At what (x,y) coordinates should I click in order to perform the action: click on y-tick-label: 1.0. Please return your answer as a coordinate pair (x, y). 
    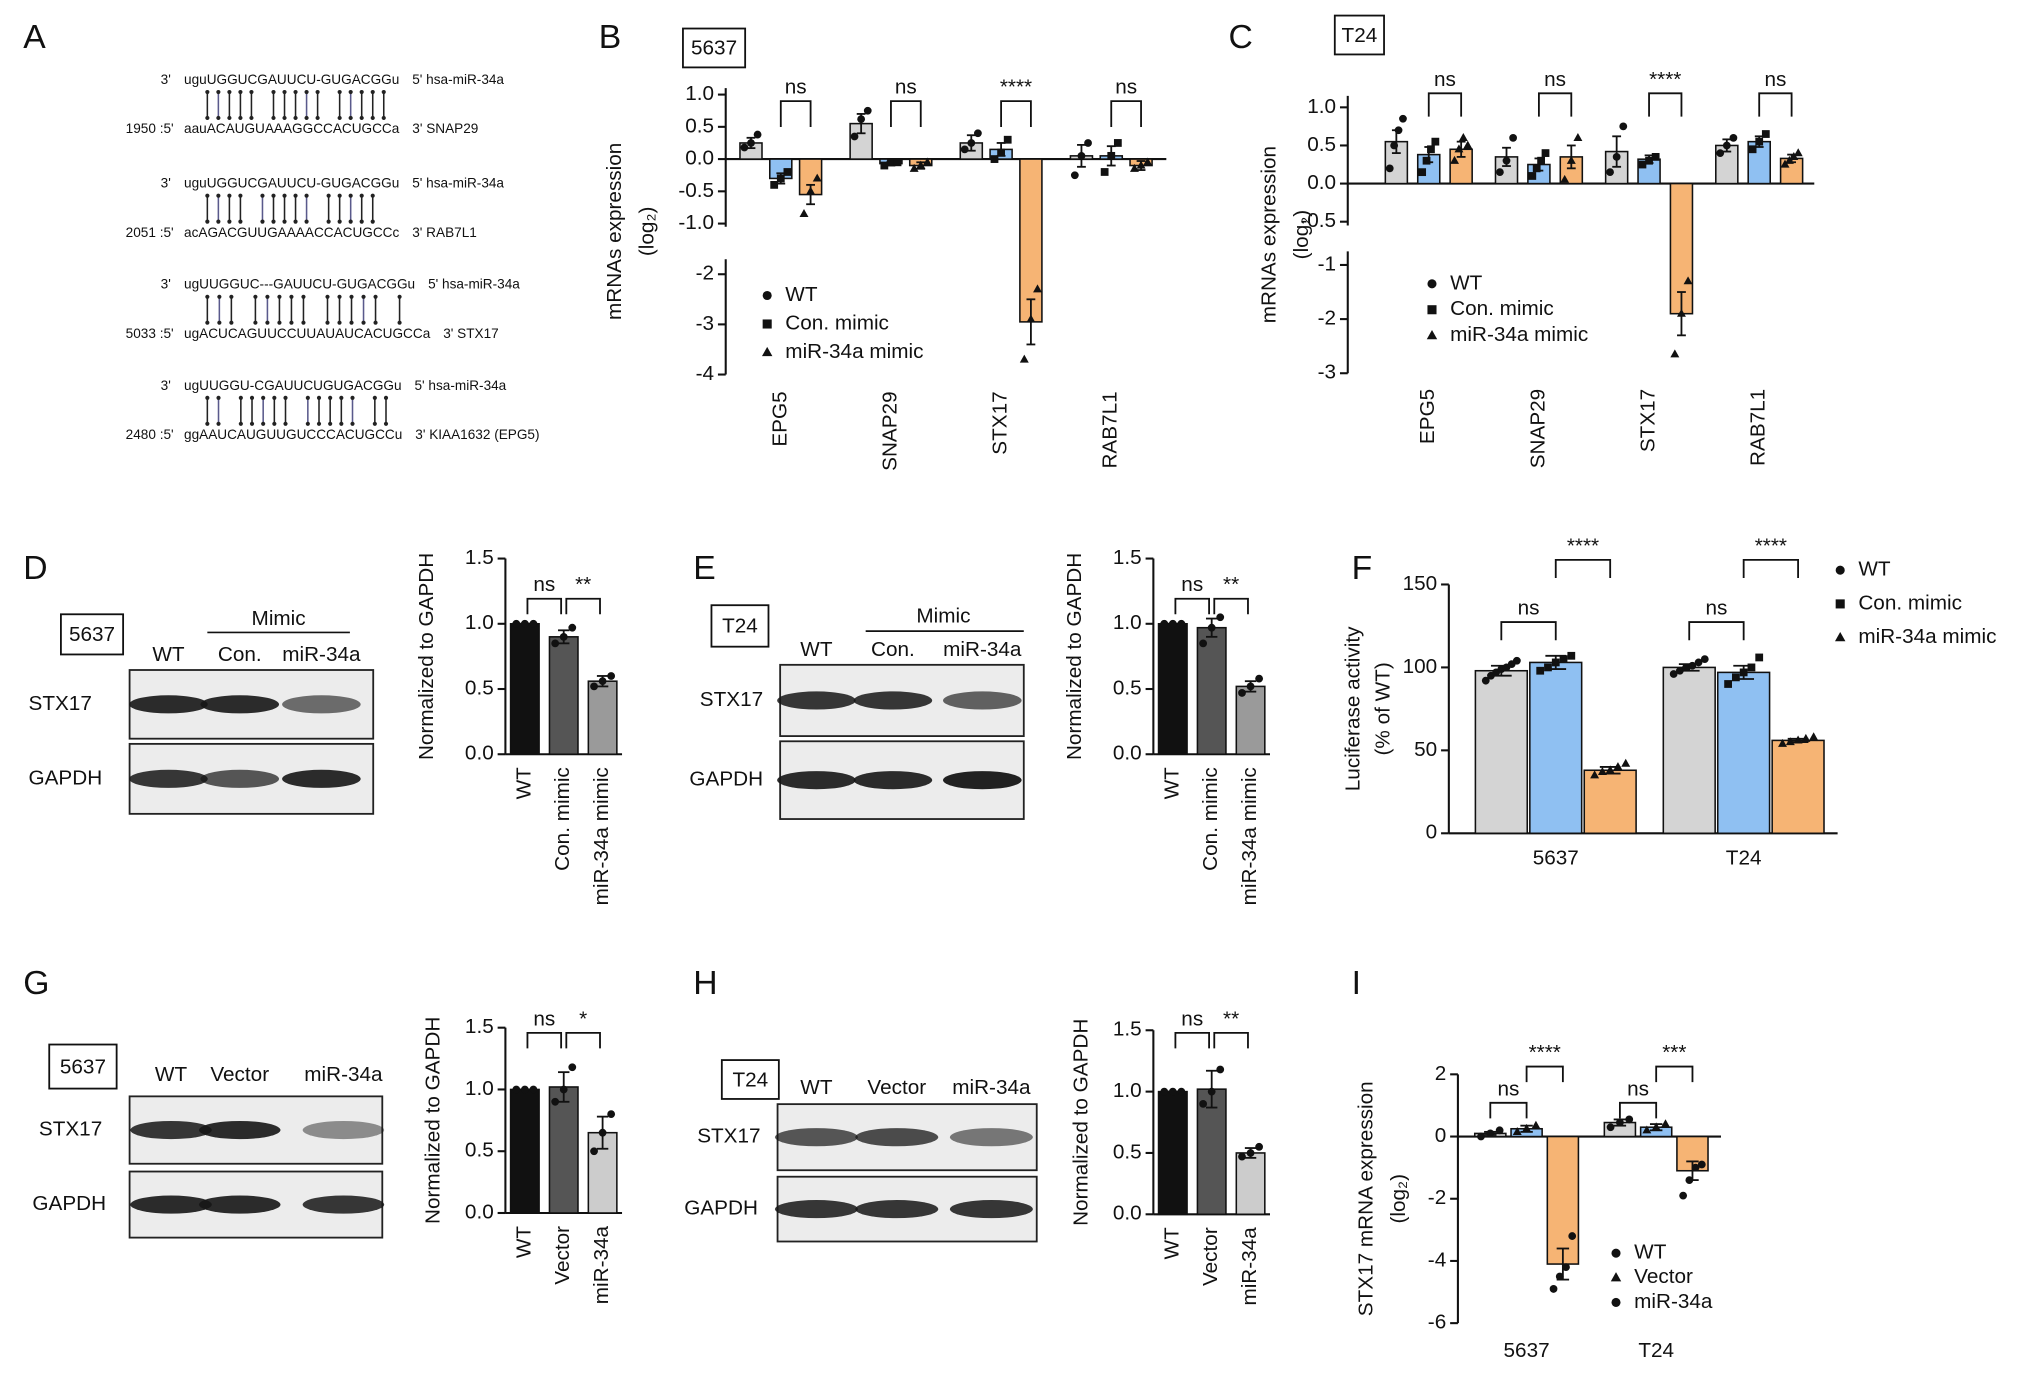
    Looking at the image, I should click on (699, 93).